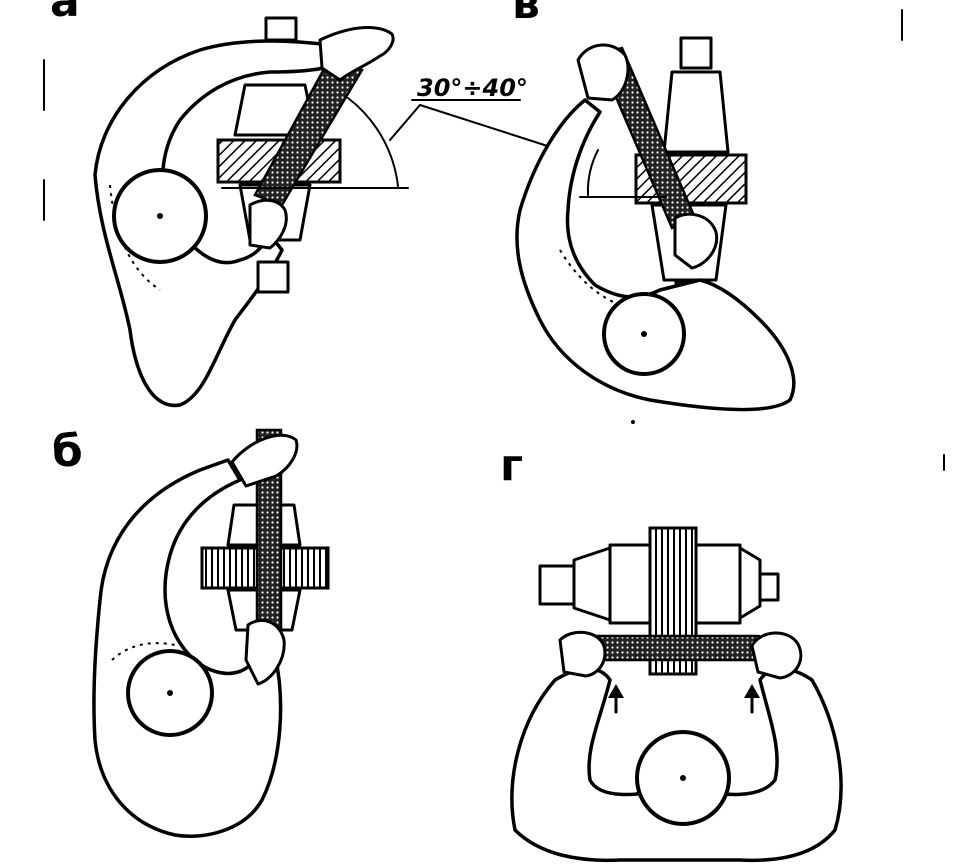 The image size is (960, 867). Describe the element at coordinates (490, 127) in the screenshot. I see `shared-leader-line` at that location.